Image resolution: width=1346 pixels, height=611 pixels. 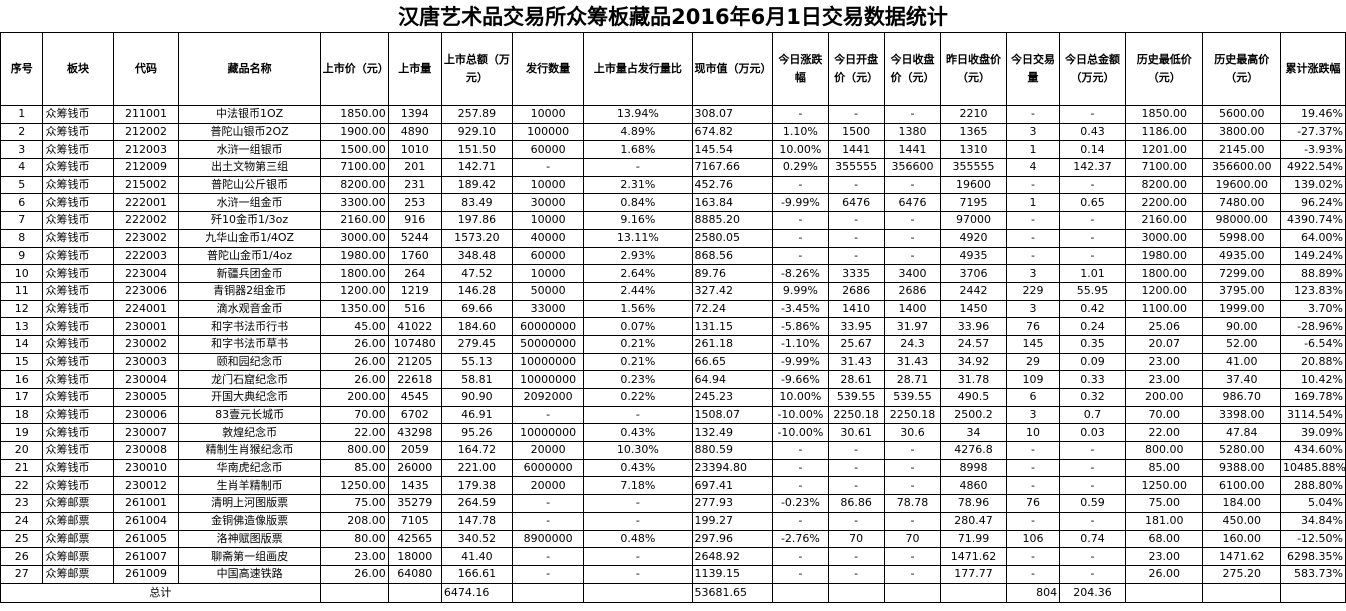 I want to click on table-cell: 24.3, so click(x=912, y=344).